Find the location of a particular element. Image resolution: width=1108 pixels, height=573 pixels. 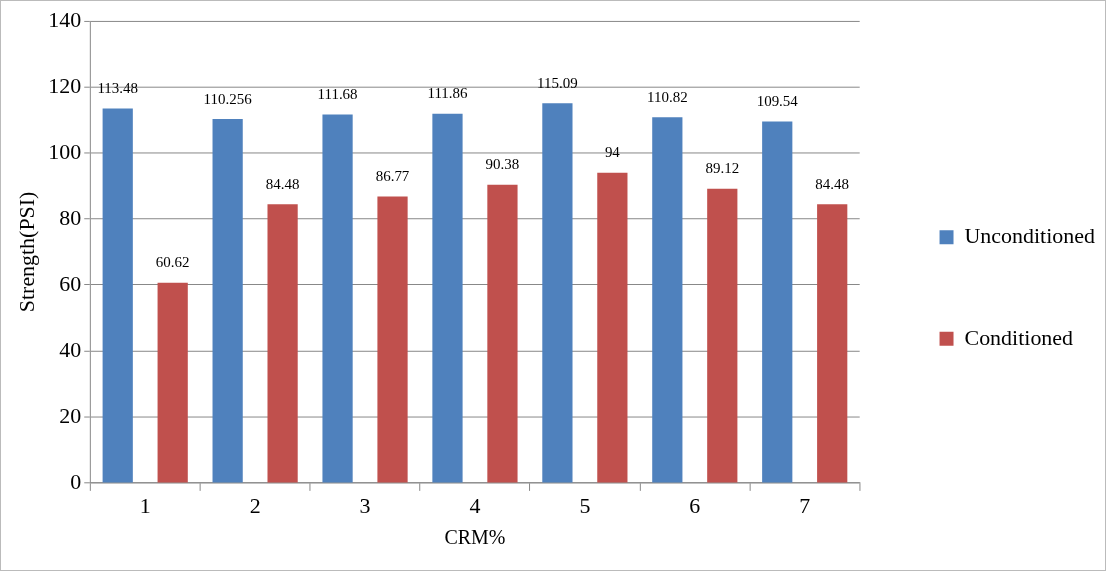

x-tick-label: 2 is located at coordinates (255, 505).